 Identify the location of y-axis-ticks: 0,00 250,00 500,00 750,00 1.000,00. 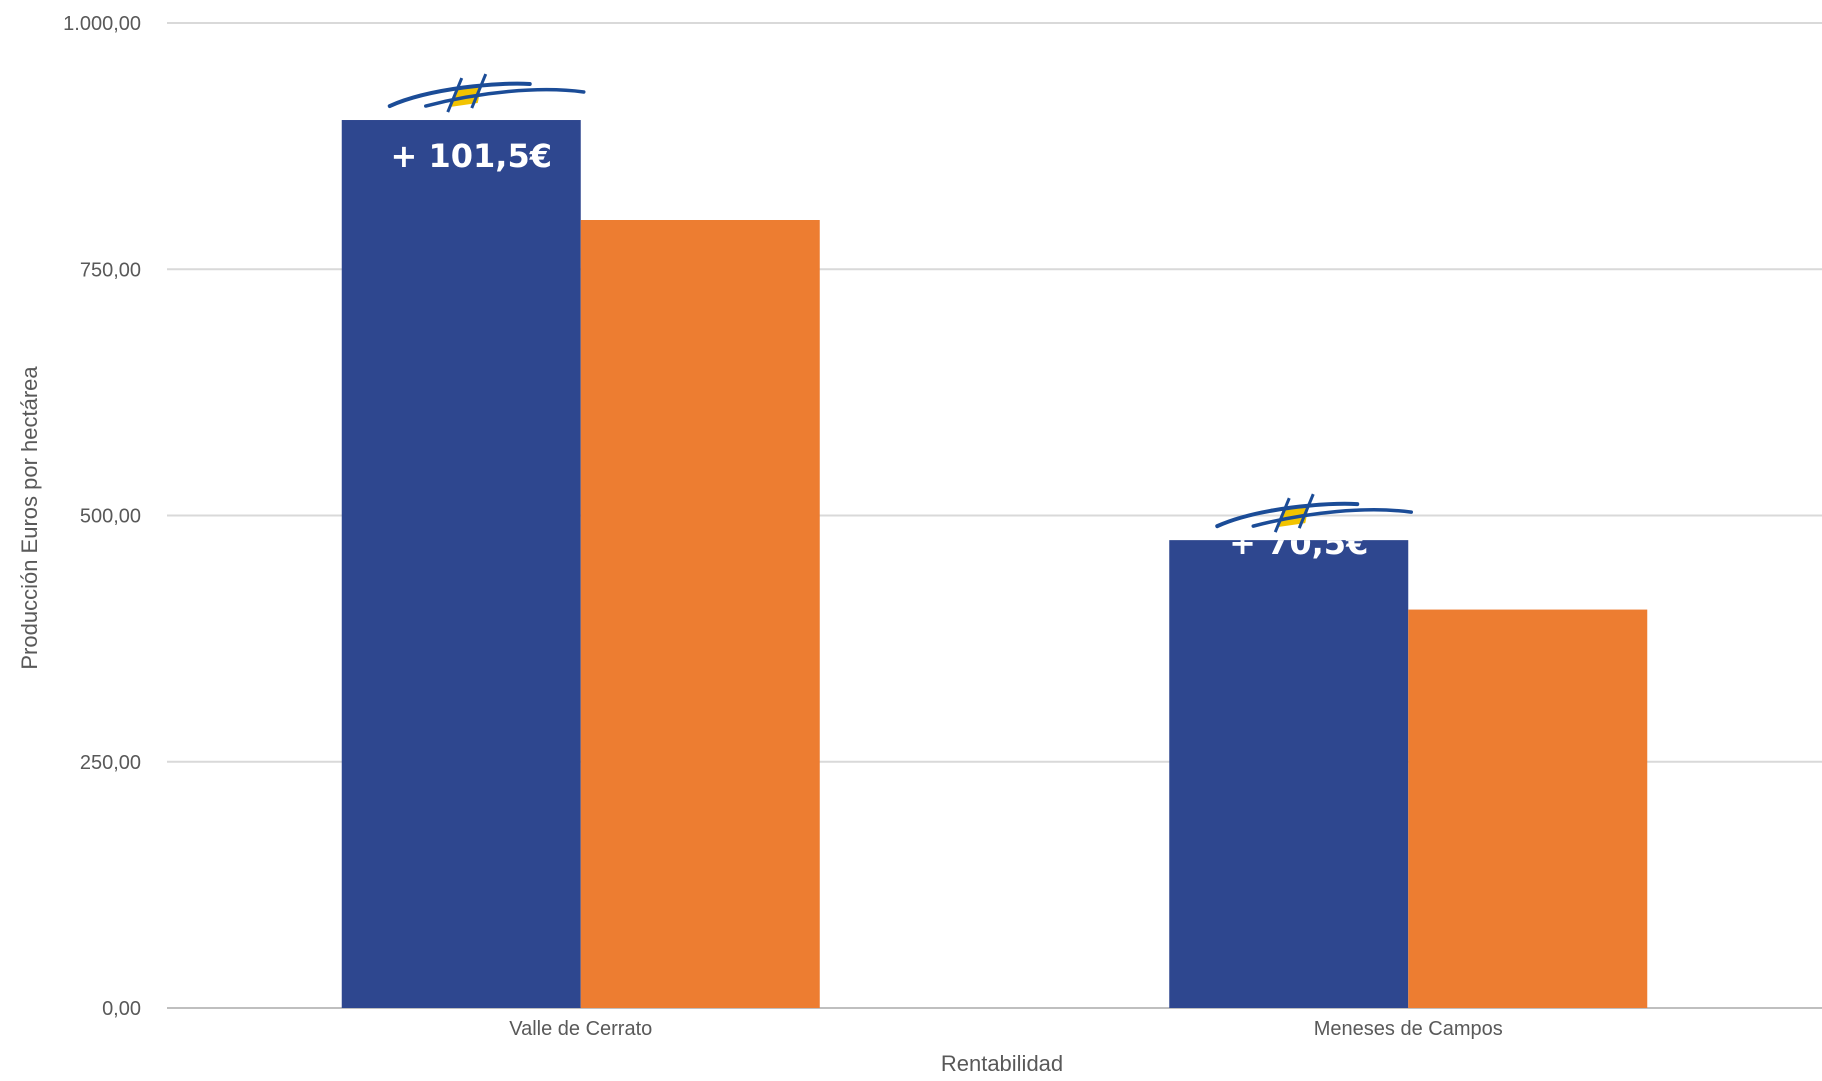
(102, 516).